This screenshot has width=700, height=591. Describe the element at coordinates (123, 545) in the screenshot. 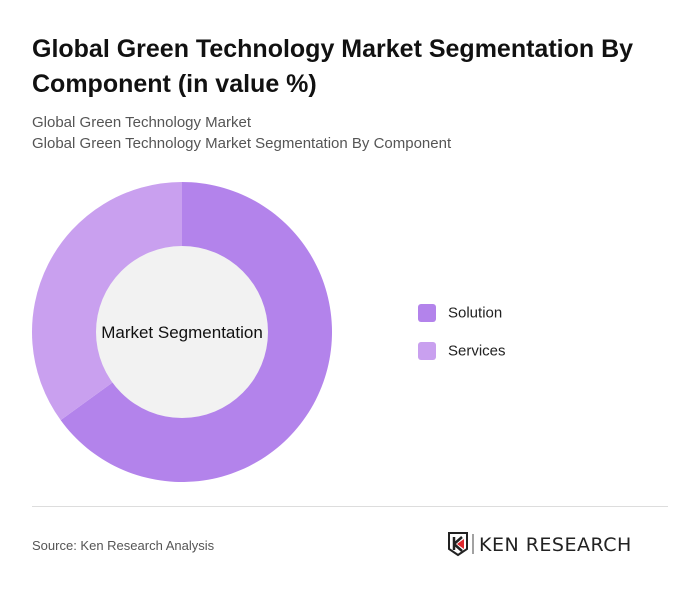

I see `source-note: Source: Ken Research Analysis` at that location.